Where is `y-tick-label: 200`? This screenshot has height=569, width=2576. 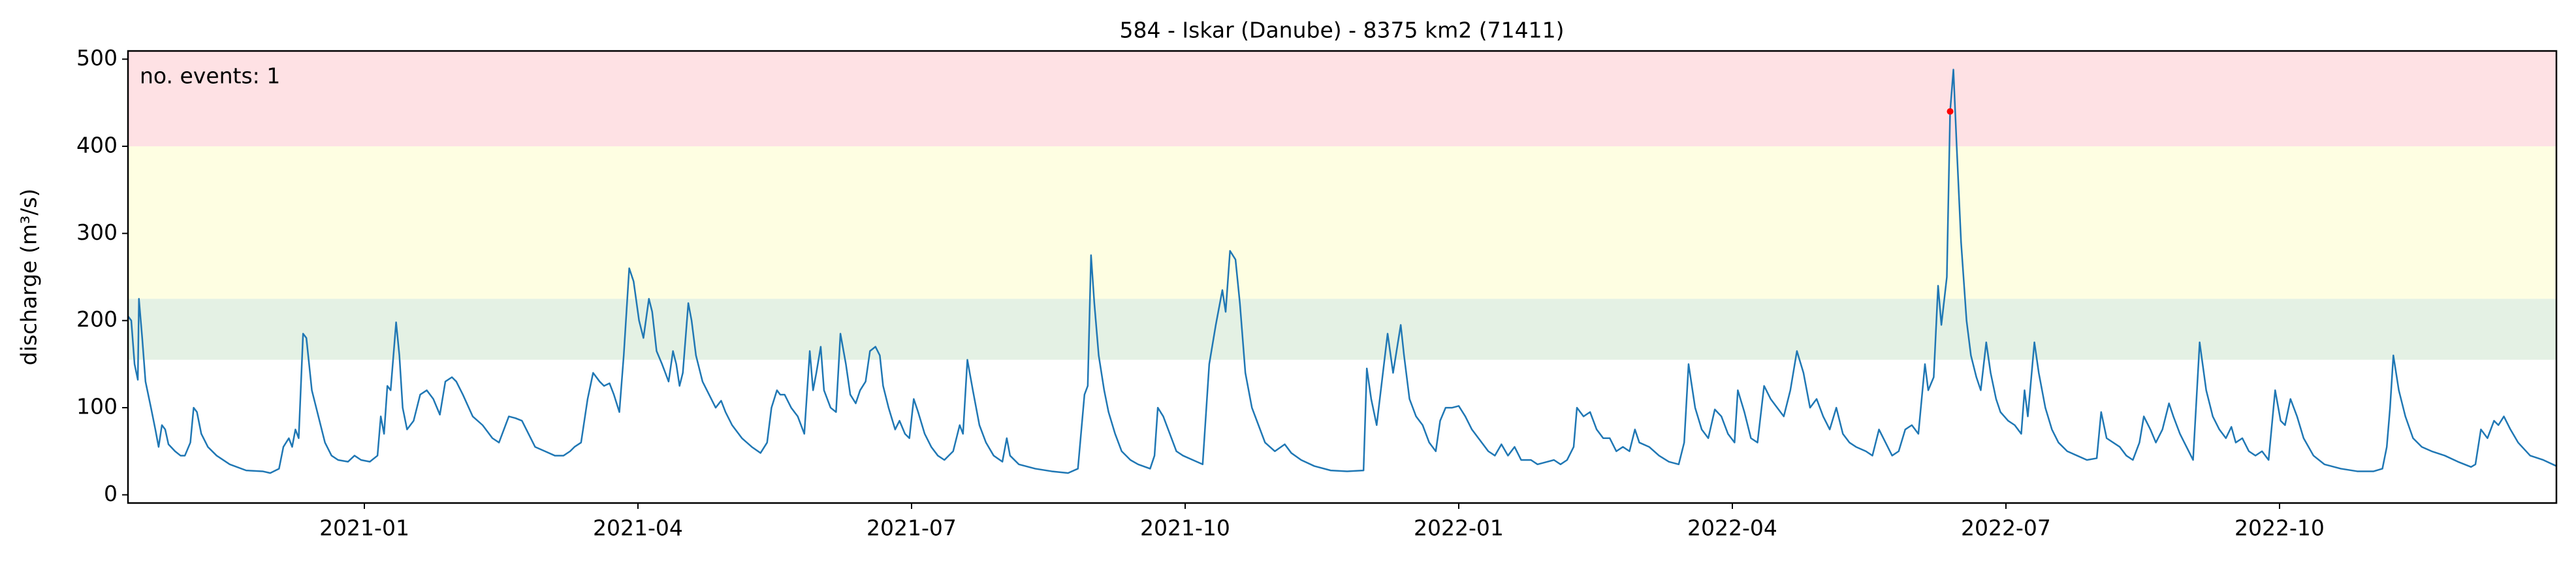
y-tick-label: 200 is located at coordinates (97, 319).